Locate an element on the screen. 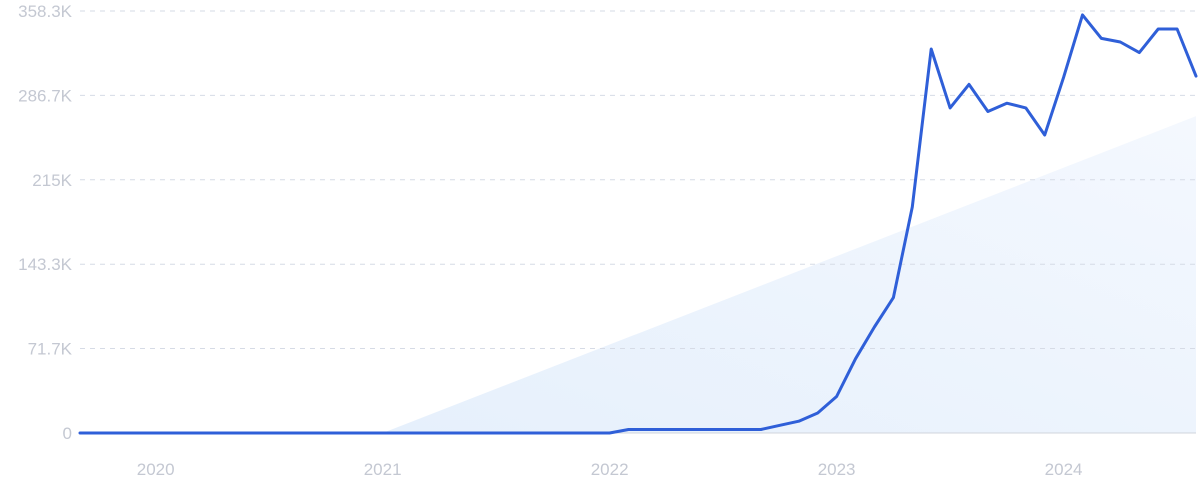  x-axis-ticks: 2020 2021 2022 2023 2024 is located at coordinates (610, 469).